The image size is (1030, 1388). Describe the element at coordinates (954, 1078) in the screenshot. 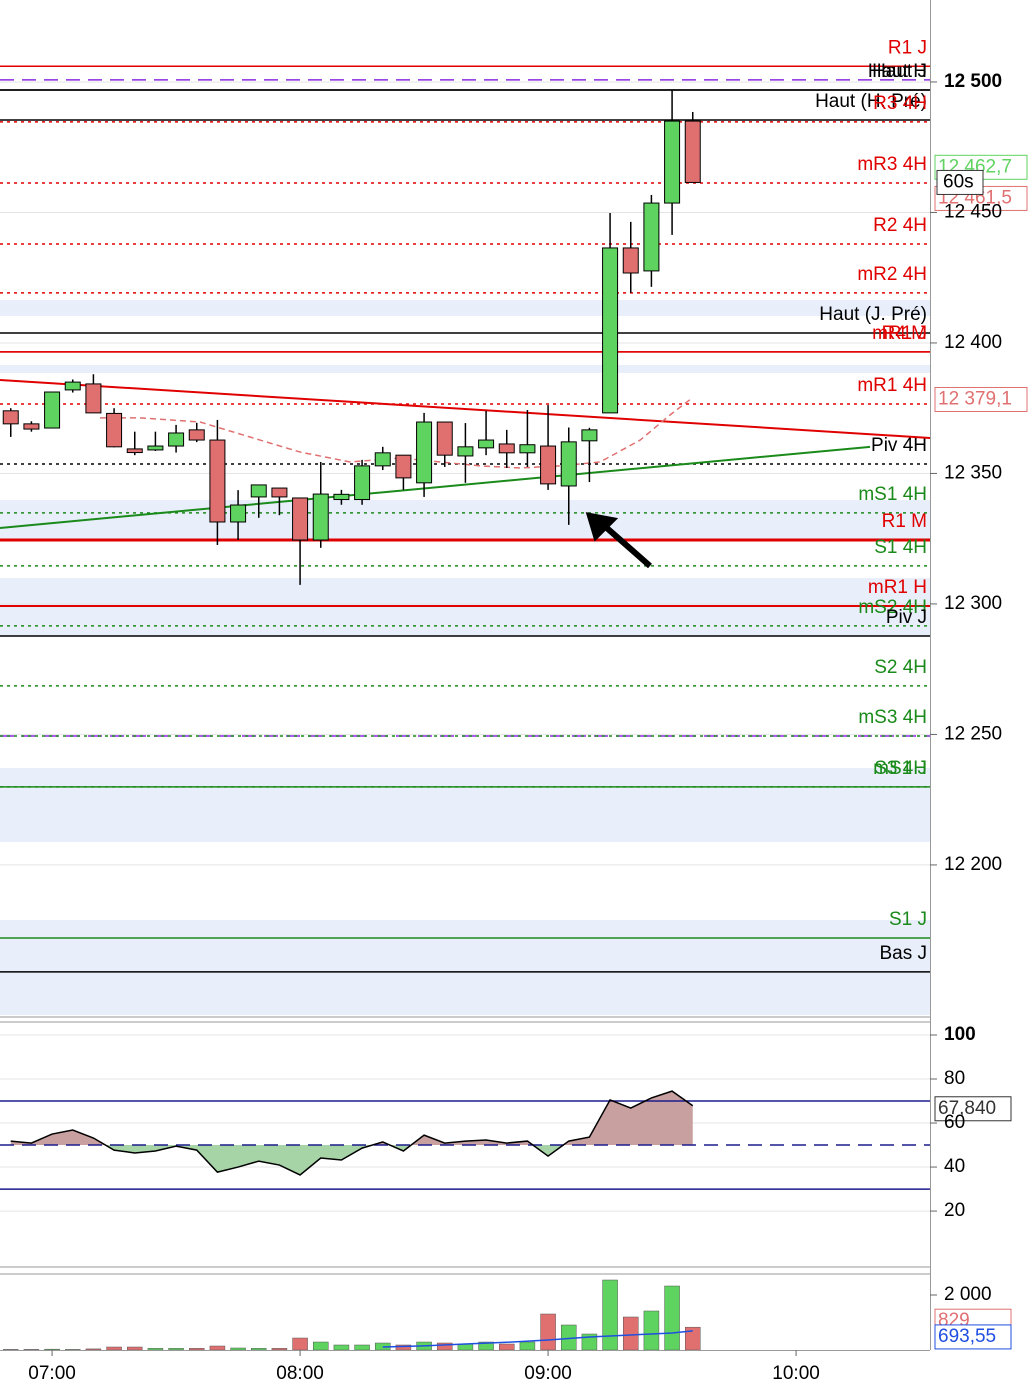

I see `y-tick-label: 80` at that location.